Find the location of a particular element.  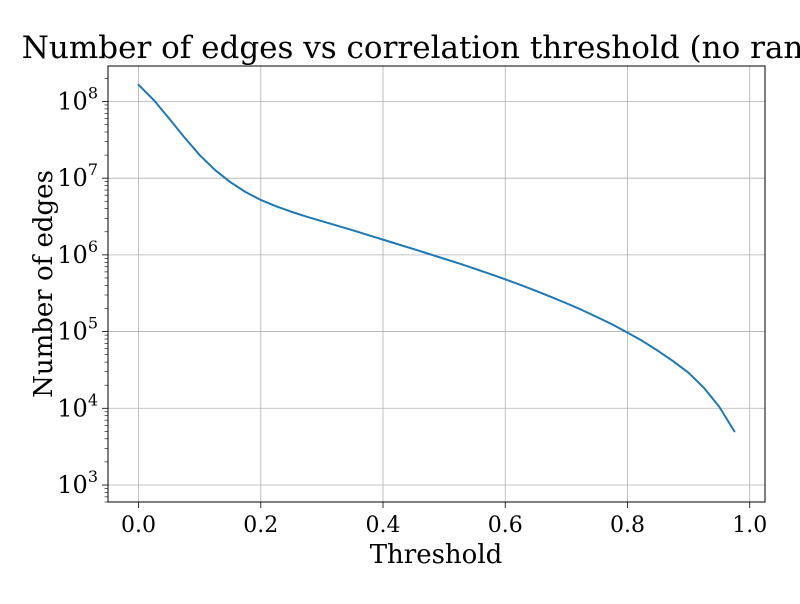

y-tick-label-exponent: 6 is located at coordinates (93, 246).